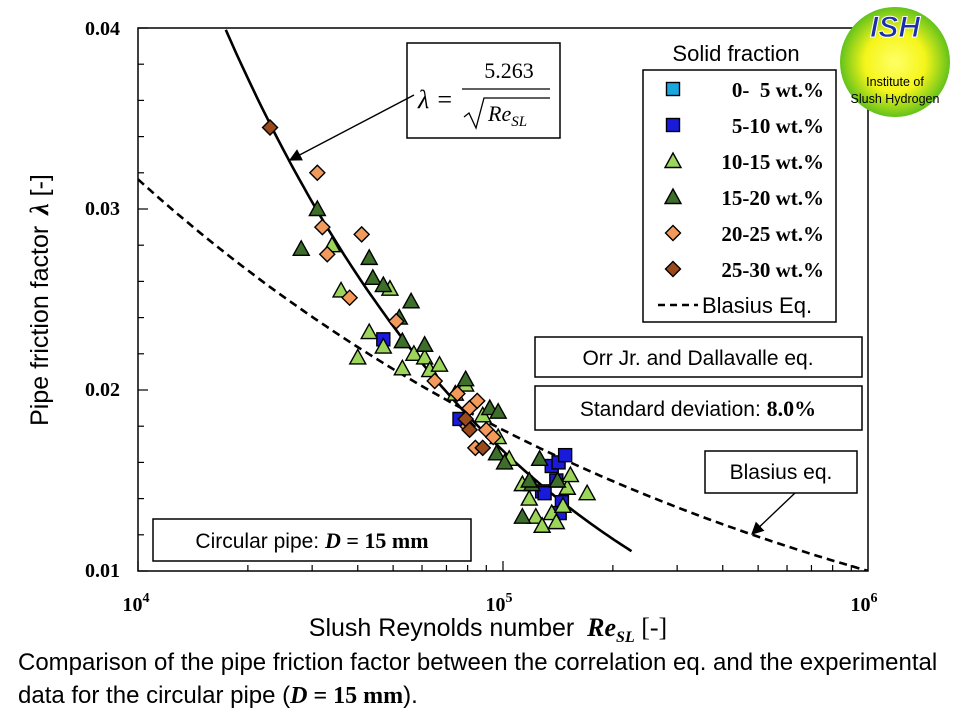 Image resolution: width=960 pixels, height=720 pixels. Describe the element at coordinates (895, 82) in the screenshot. I see `svg-text: Institute of` at that location.